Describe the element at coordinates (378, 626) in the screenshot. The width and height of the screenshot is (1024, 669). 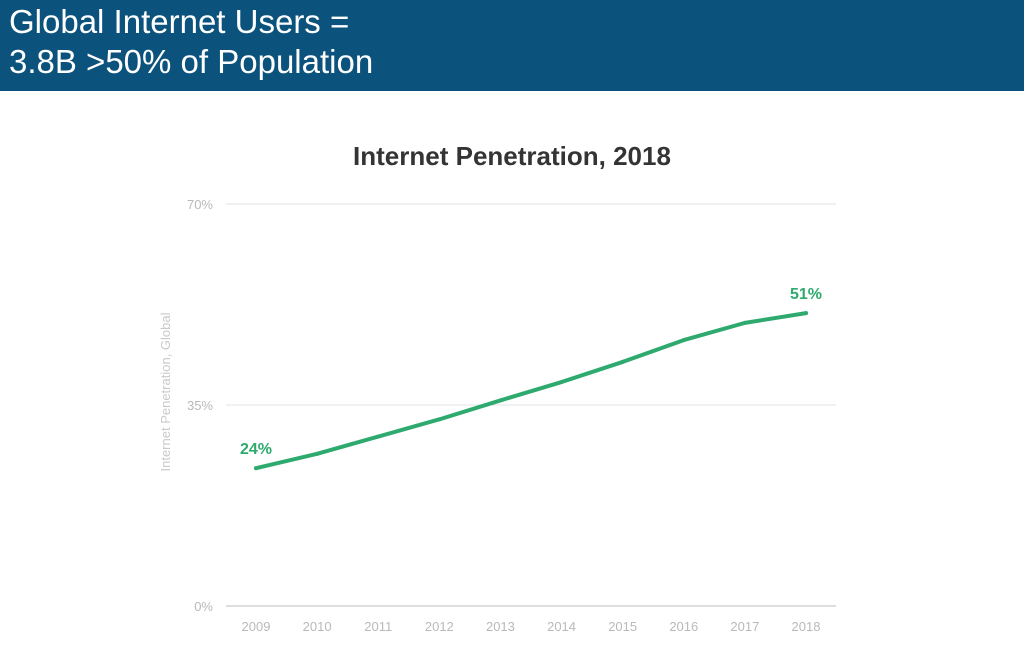
I see `x-tick-label: 2011` at that location.